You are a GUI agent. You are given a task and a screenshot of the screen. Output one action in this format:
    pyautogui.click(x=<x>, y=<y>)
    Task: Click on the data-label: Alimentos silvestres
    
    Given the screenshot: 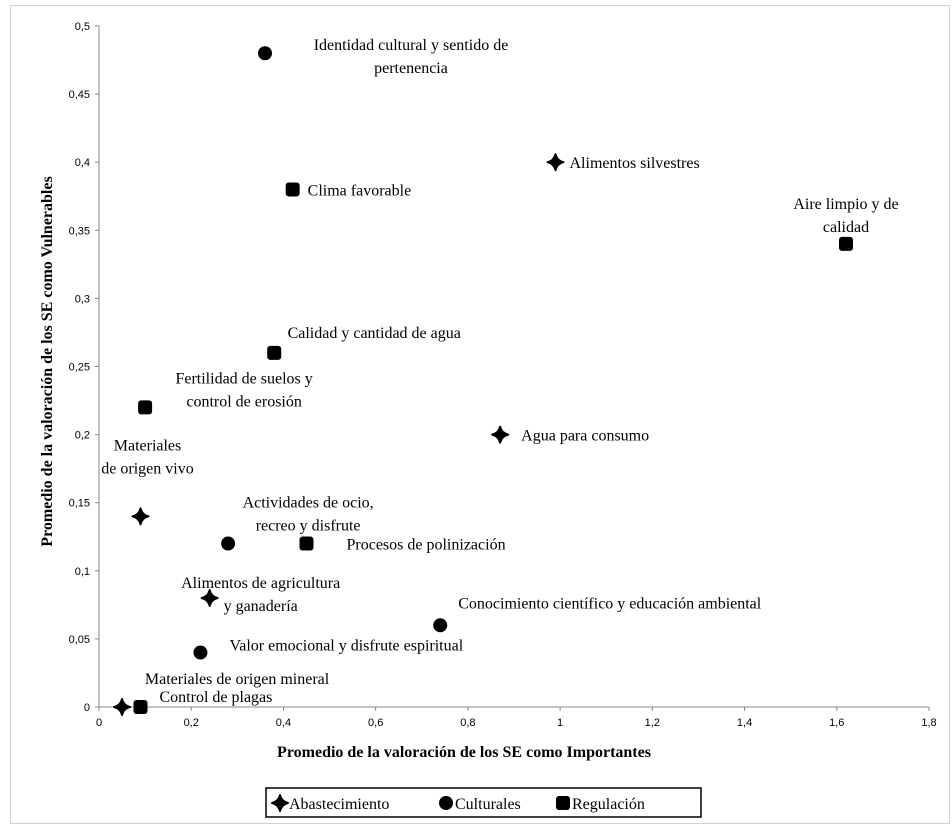 What is the action you would take?
    pyautogui.click(x=635, y=163)
    